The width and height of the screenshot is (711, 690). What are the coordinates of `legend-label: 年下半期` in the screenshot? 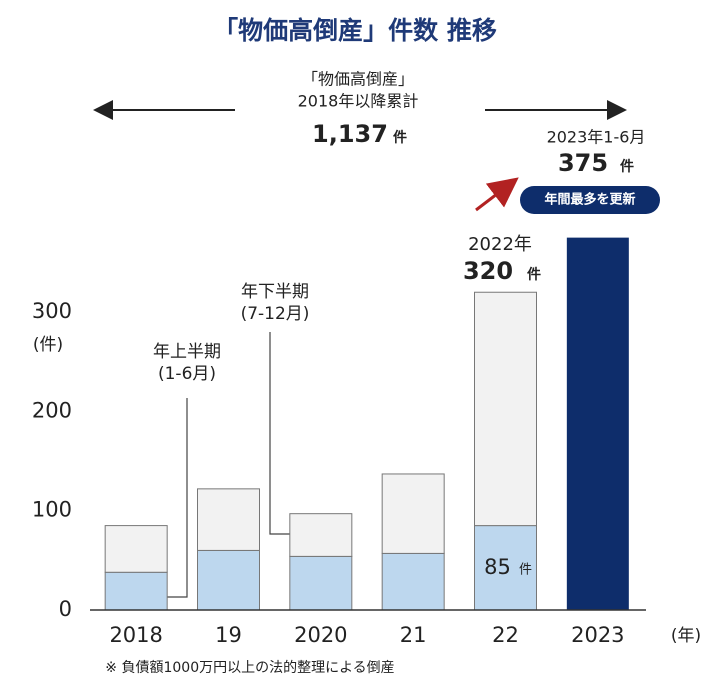 It's located at (275, 292).